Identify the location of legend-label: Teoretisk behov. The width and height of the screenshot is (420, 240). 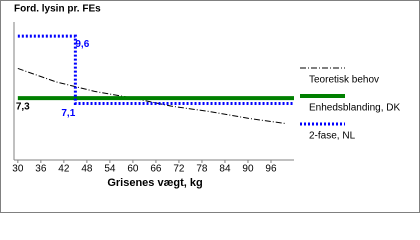
(344, 80).